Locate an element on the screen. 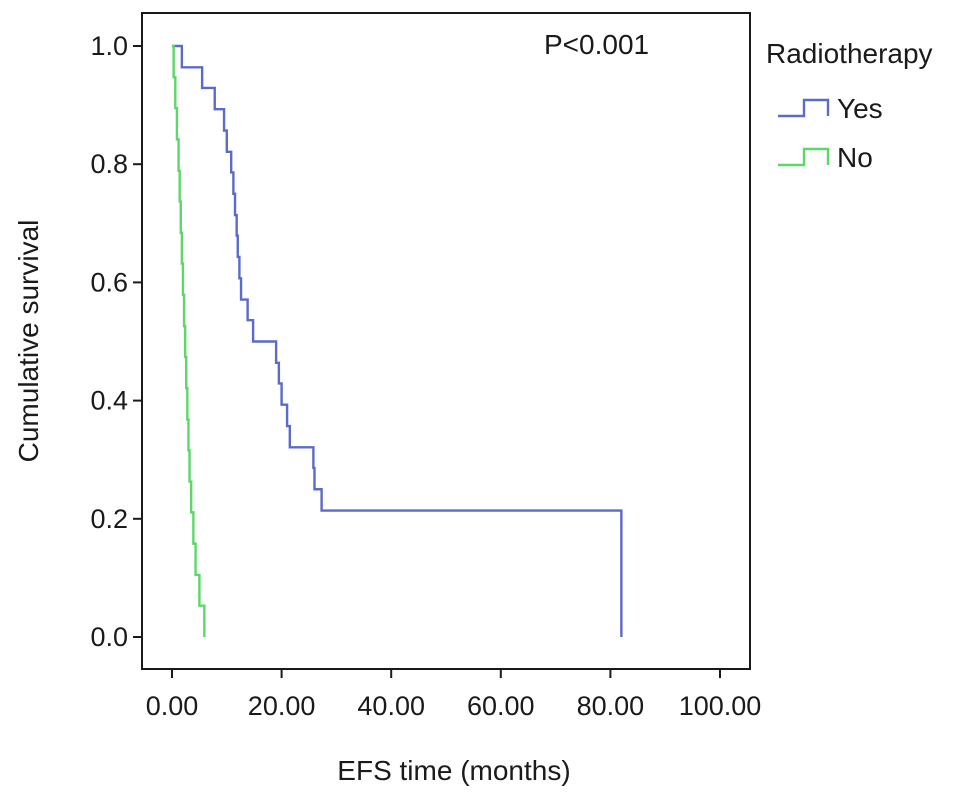 This screenshot has width=969, height=809. legend-label-no: No is located at coordinates (855, 157).